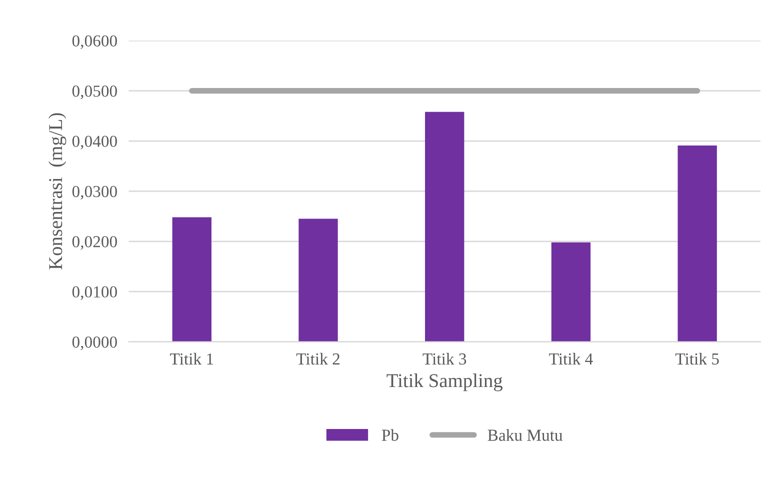 This screenshot has height=478, width=780. I want to click on x-tick-label: Titik 5, so click(697, 358).